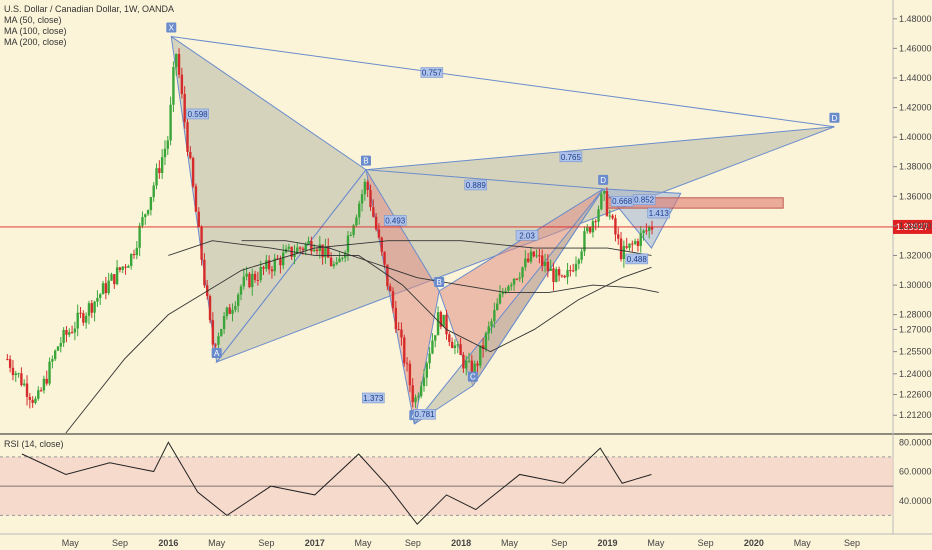 This screenshot has width=932, height=550. I want to click on time-tick-label: 2018, so click(461, 543).